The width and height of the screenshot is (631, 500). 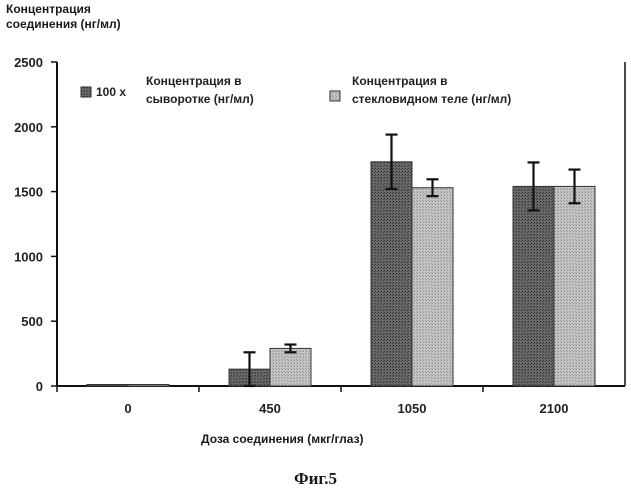 What do you see at coordinates (28, 256) in the screenshot?
I see `y-tick-label: 1000` at bounding box center [28, 256].